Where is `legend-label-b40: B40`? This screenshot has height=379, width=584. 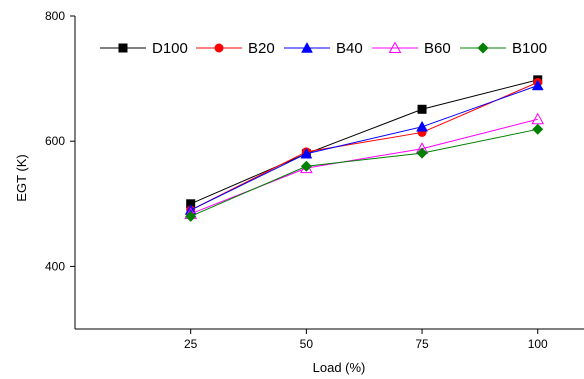
legend-label-b40: B40 is located at coordinates (349, 48).